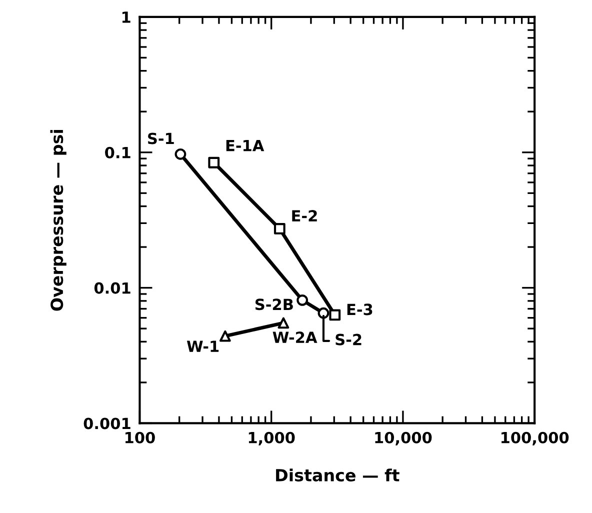 The width and height of the screenshot is (592, 513). Describe the element at coordinates (403, 439) in the screenshot. I see `x-tick-label: 10,000` at that location.